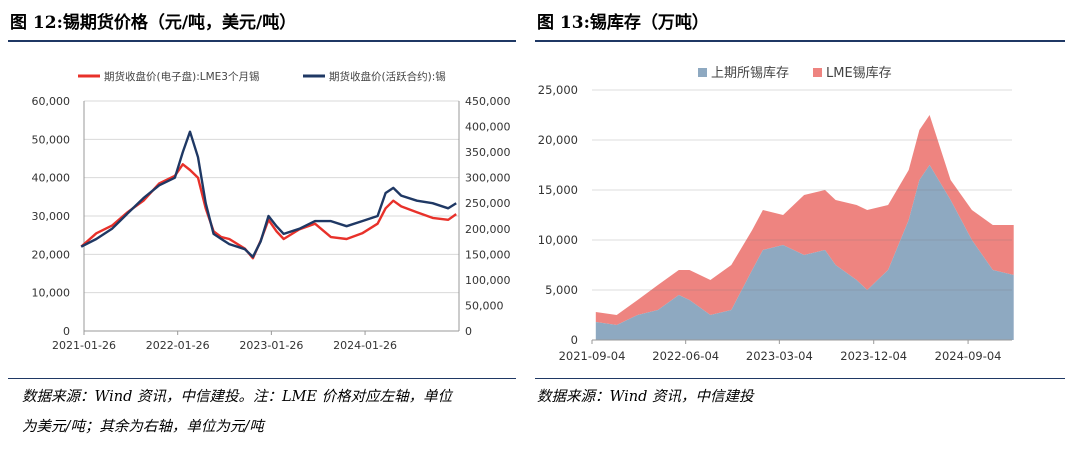  Describe the element at coordinates (262, 378) in the screenshot. I see `left-bottom-rule` at that location.